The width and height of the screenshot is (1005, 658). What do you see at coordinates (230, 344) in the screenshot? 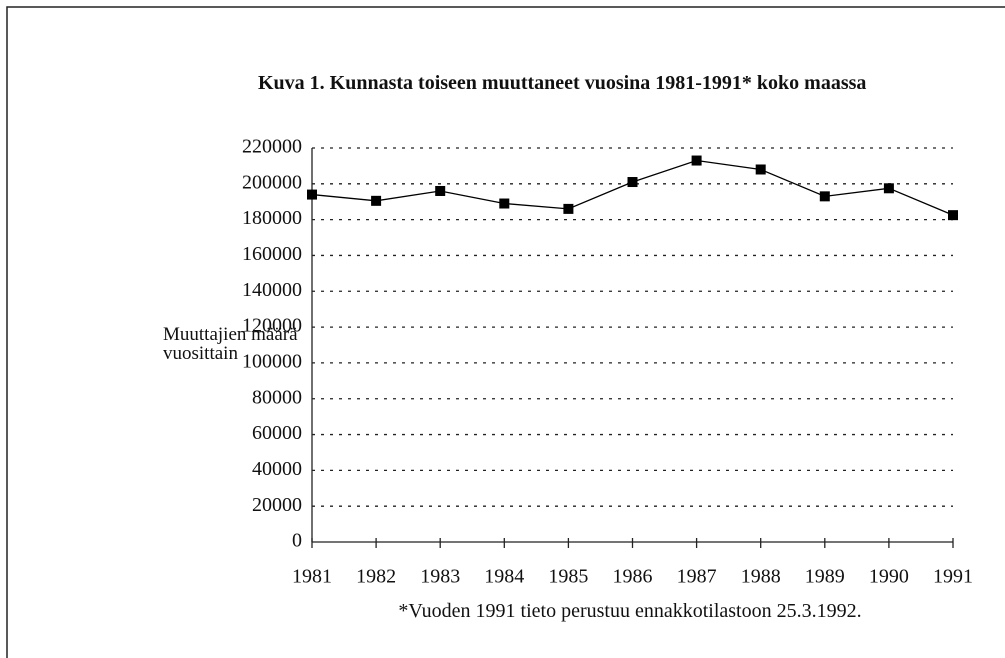
I see `y-axis-label: Muuttajien määrä vuosittain` at bounding box center [230, 344].